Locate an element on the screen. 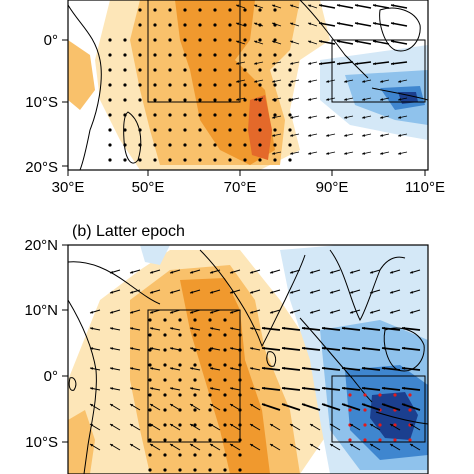 The image size is (474, 474). panel-b-western-box is located at coordinates (194, 376).